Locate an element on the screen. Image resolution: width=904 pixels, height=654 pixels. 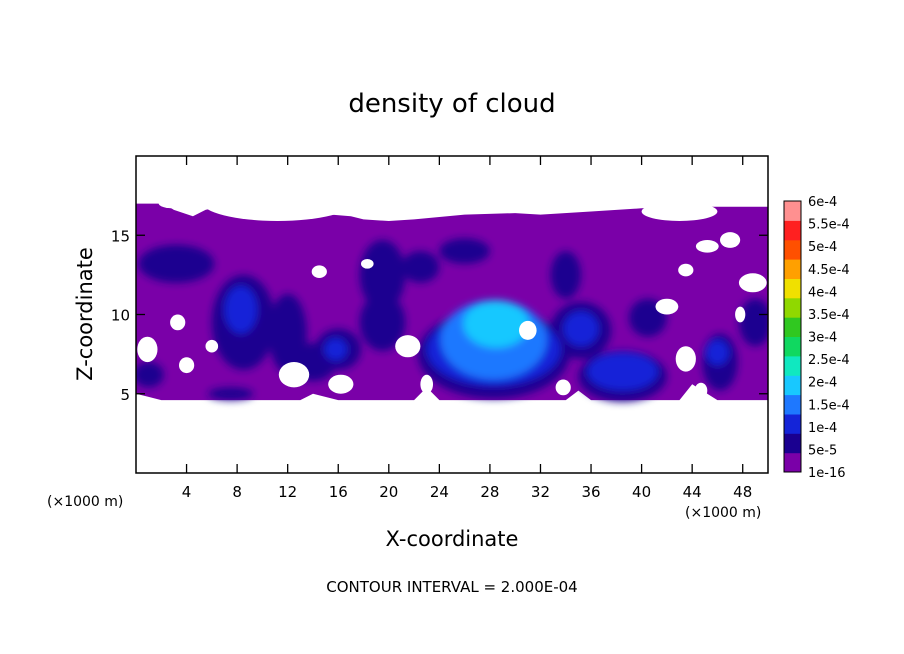
x-tick-label: 4 is located at coordinates (187, 492).